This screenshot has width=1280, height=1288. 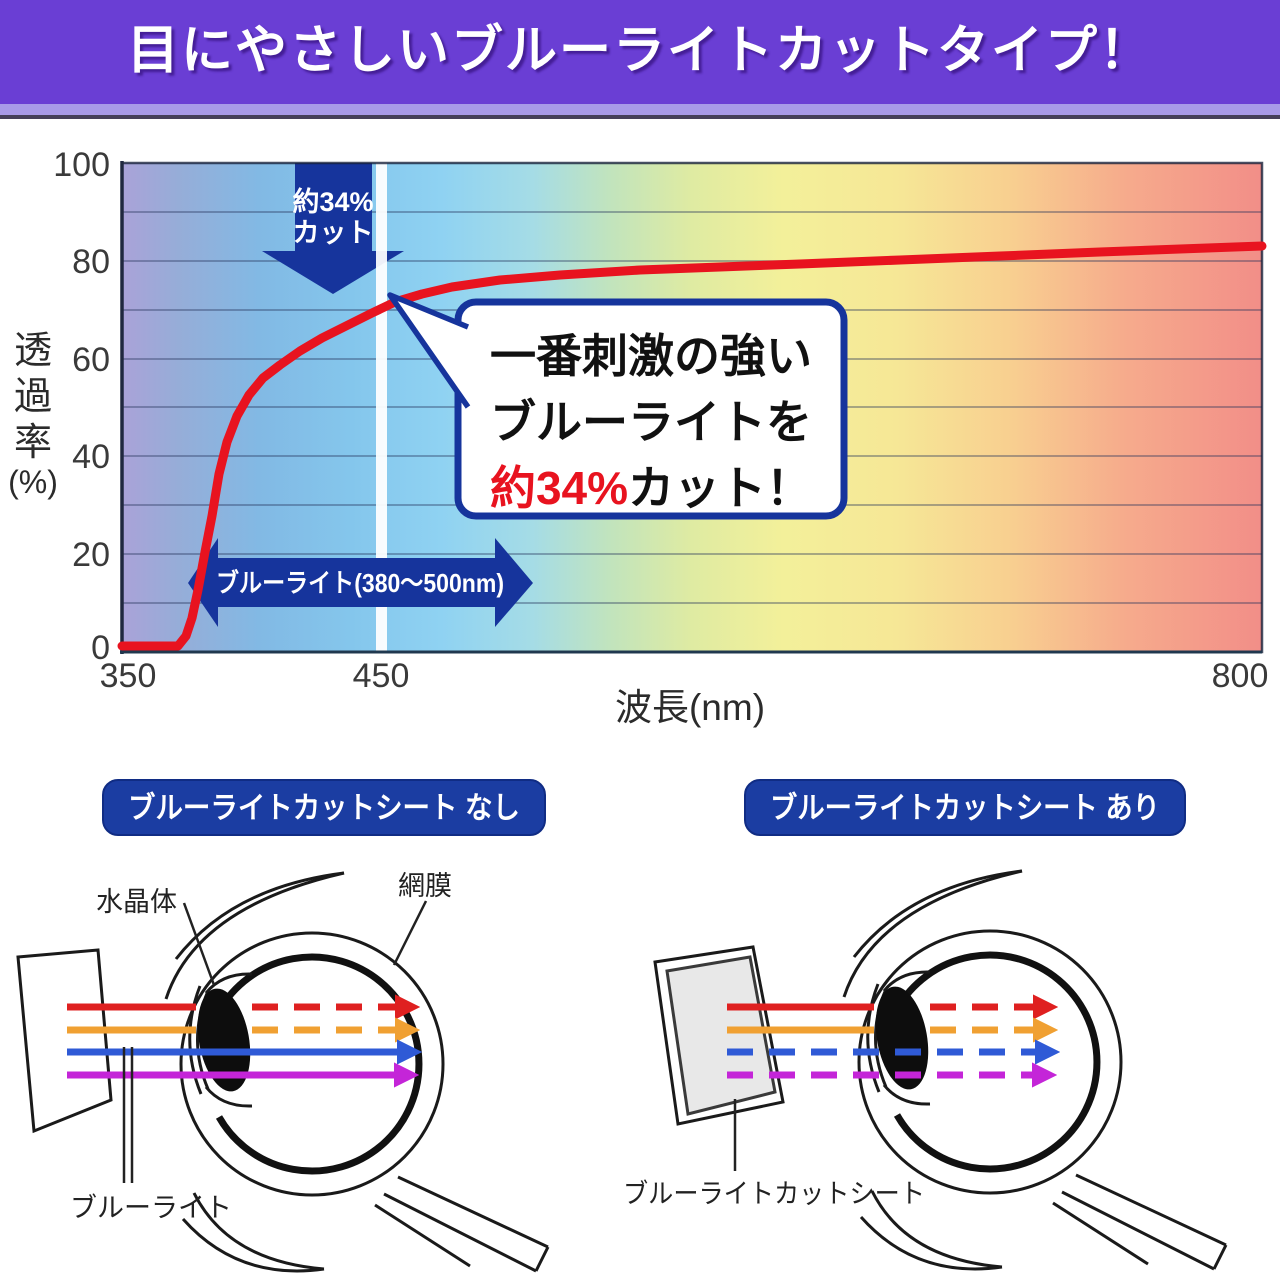 What do you see at coordinates (199, 944) in the screenshot?
I see `lens-leader-line` at bounding box center [199, 944].